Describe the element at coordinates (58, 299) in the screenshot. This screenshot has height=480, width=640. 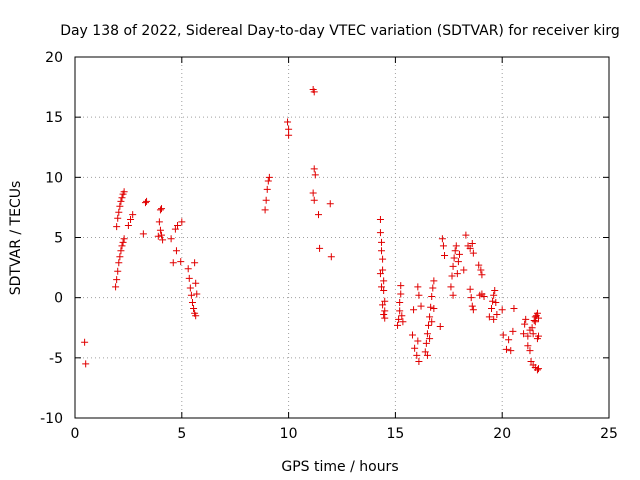
I see `y-tick-label: 0` at that location.